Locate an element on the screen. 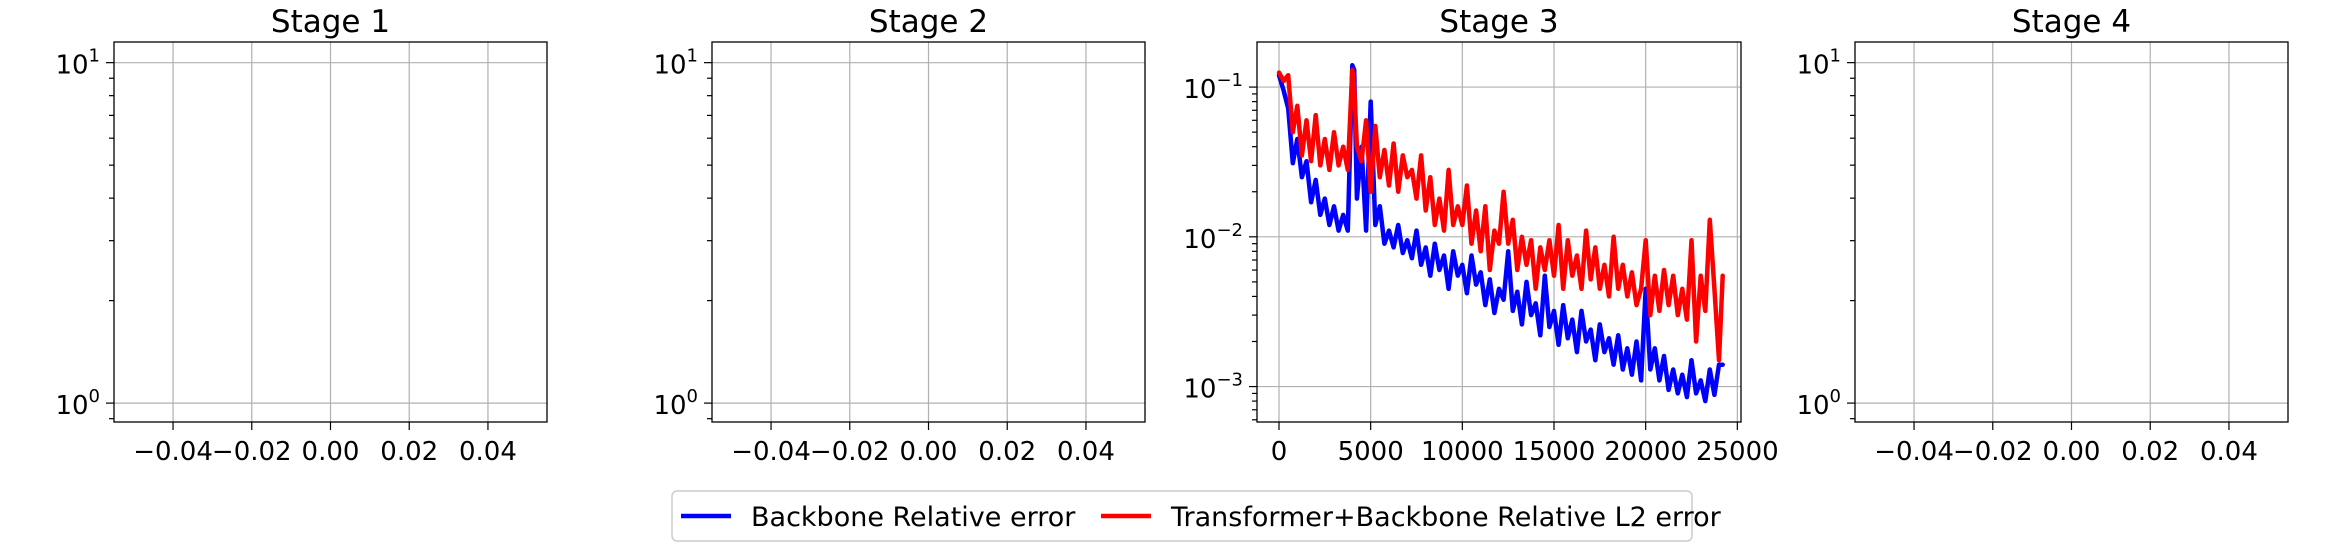  chart2-x-tick-label: 0.04 is located at coordinates (1086, 452).